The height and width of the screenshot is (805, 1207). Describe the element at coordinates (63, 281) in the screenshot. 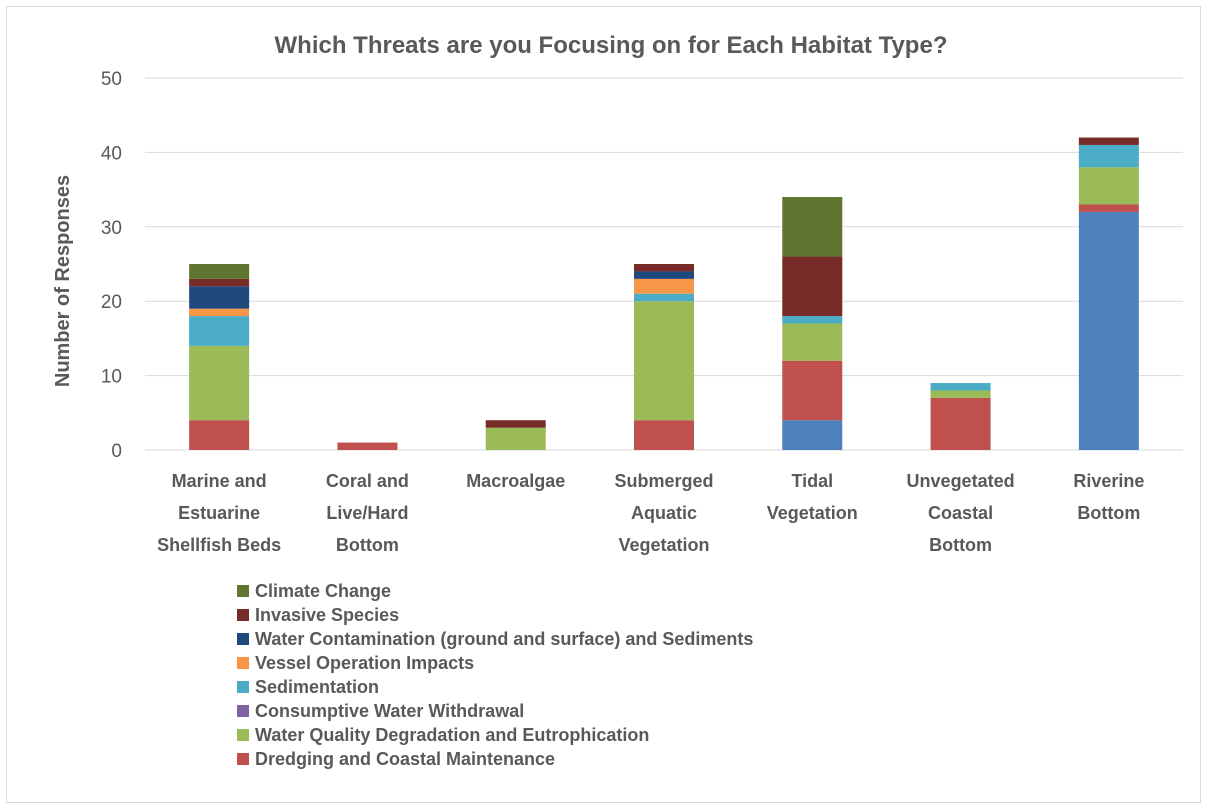

I see `y-axis-label: Number of Responses` at that location.